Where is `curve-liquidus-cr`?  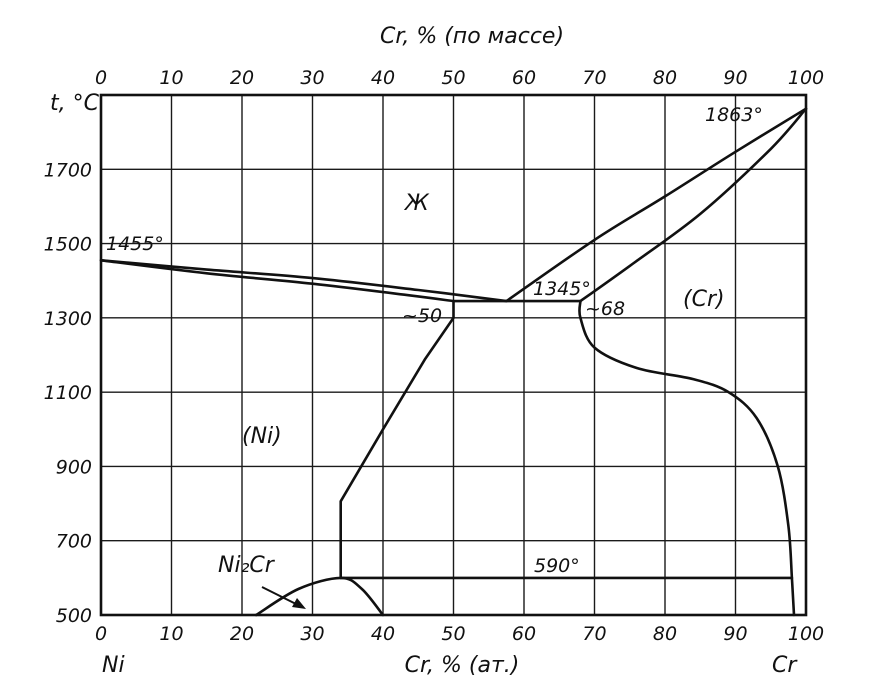 curve-liquidus-cr is located at coordinates (656, 205).